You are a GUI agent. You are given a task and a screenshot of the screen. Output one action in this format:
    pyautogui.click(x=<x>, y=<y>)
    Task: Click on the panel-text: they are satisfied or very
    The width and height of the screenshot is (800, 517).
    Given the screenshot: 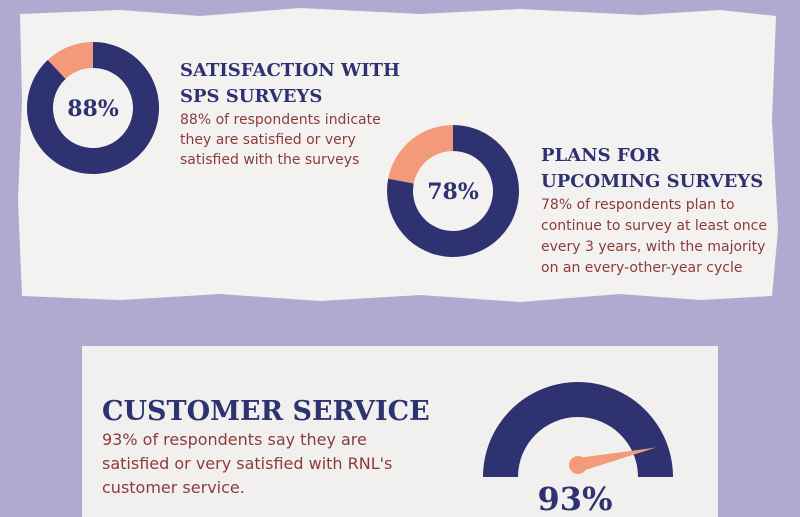 What is the action you would take?
    pyautogui.click(x=268, y=140)
    